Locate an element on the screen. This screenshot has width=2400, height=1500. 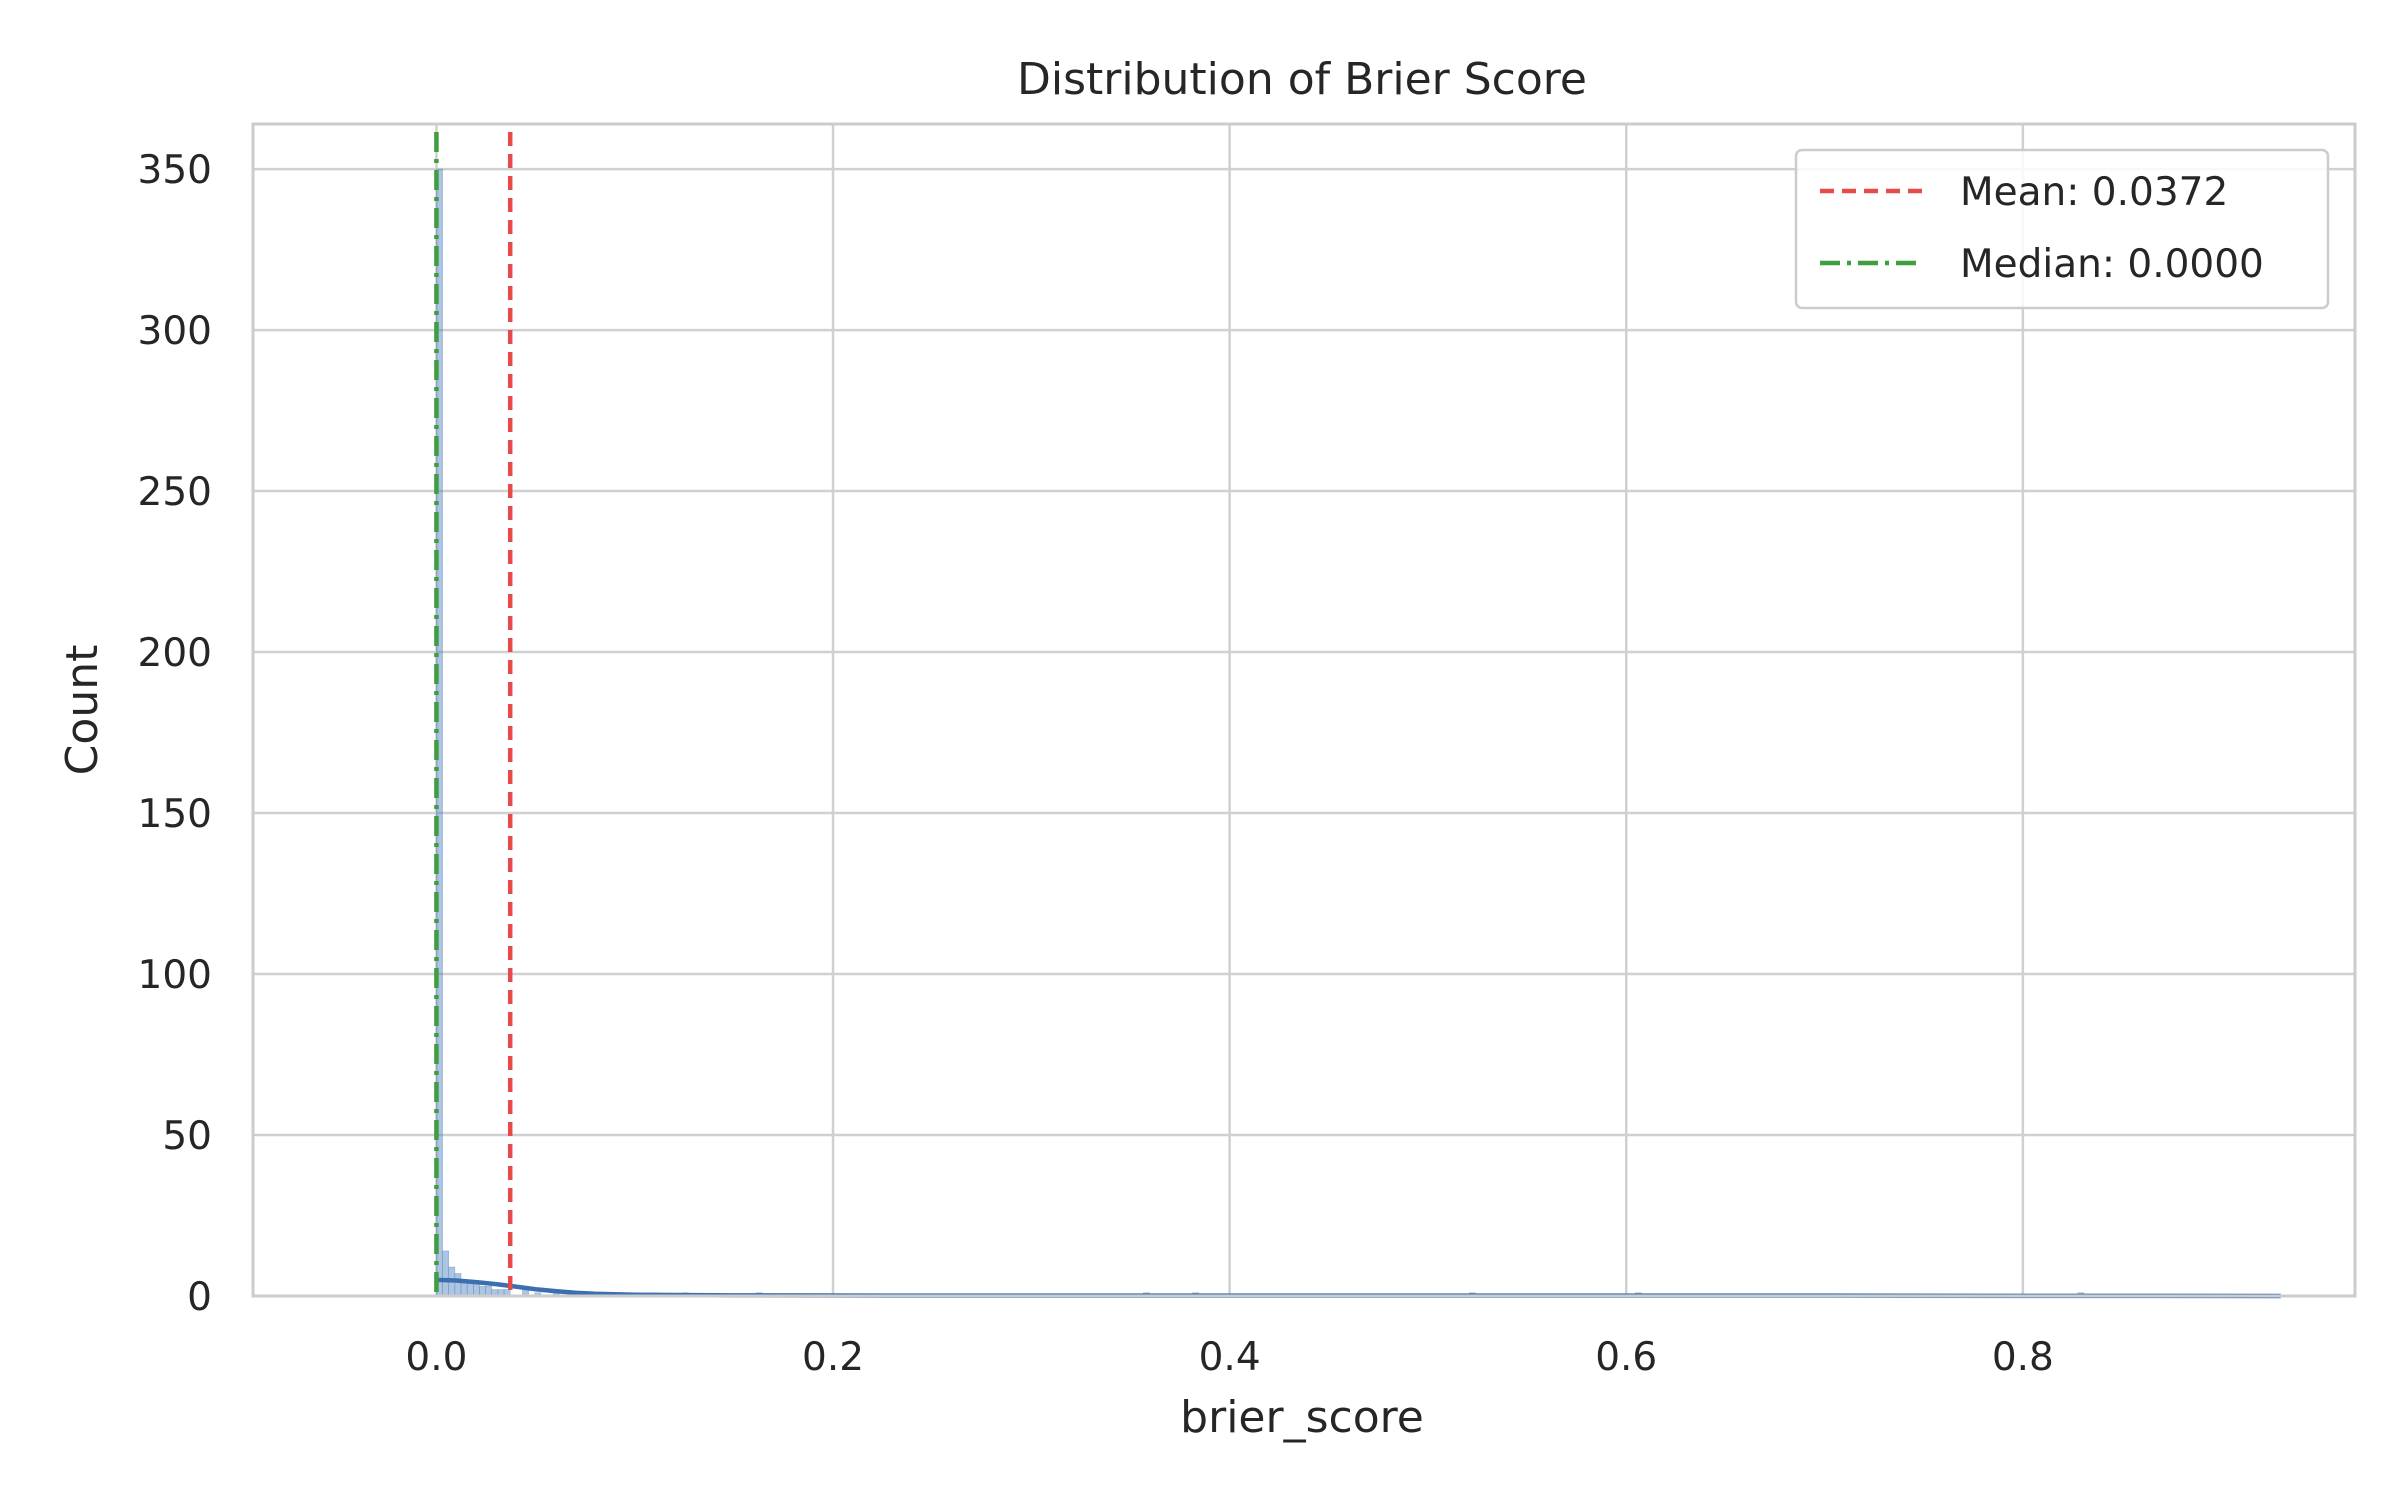
chart-title: Distribution of Brier Score is located at coordinates (1302, 79).